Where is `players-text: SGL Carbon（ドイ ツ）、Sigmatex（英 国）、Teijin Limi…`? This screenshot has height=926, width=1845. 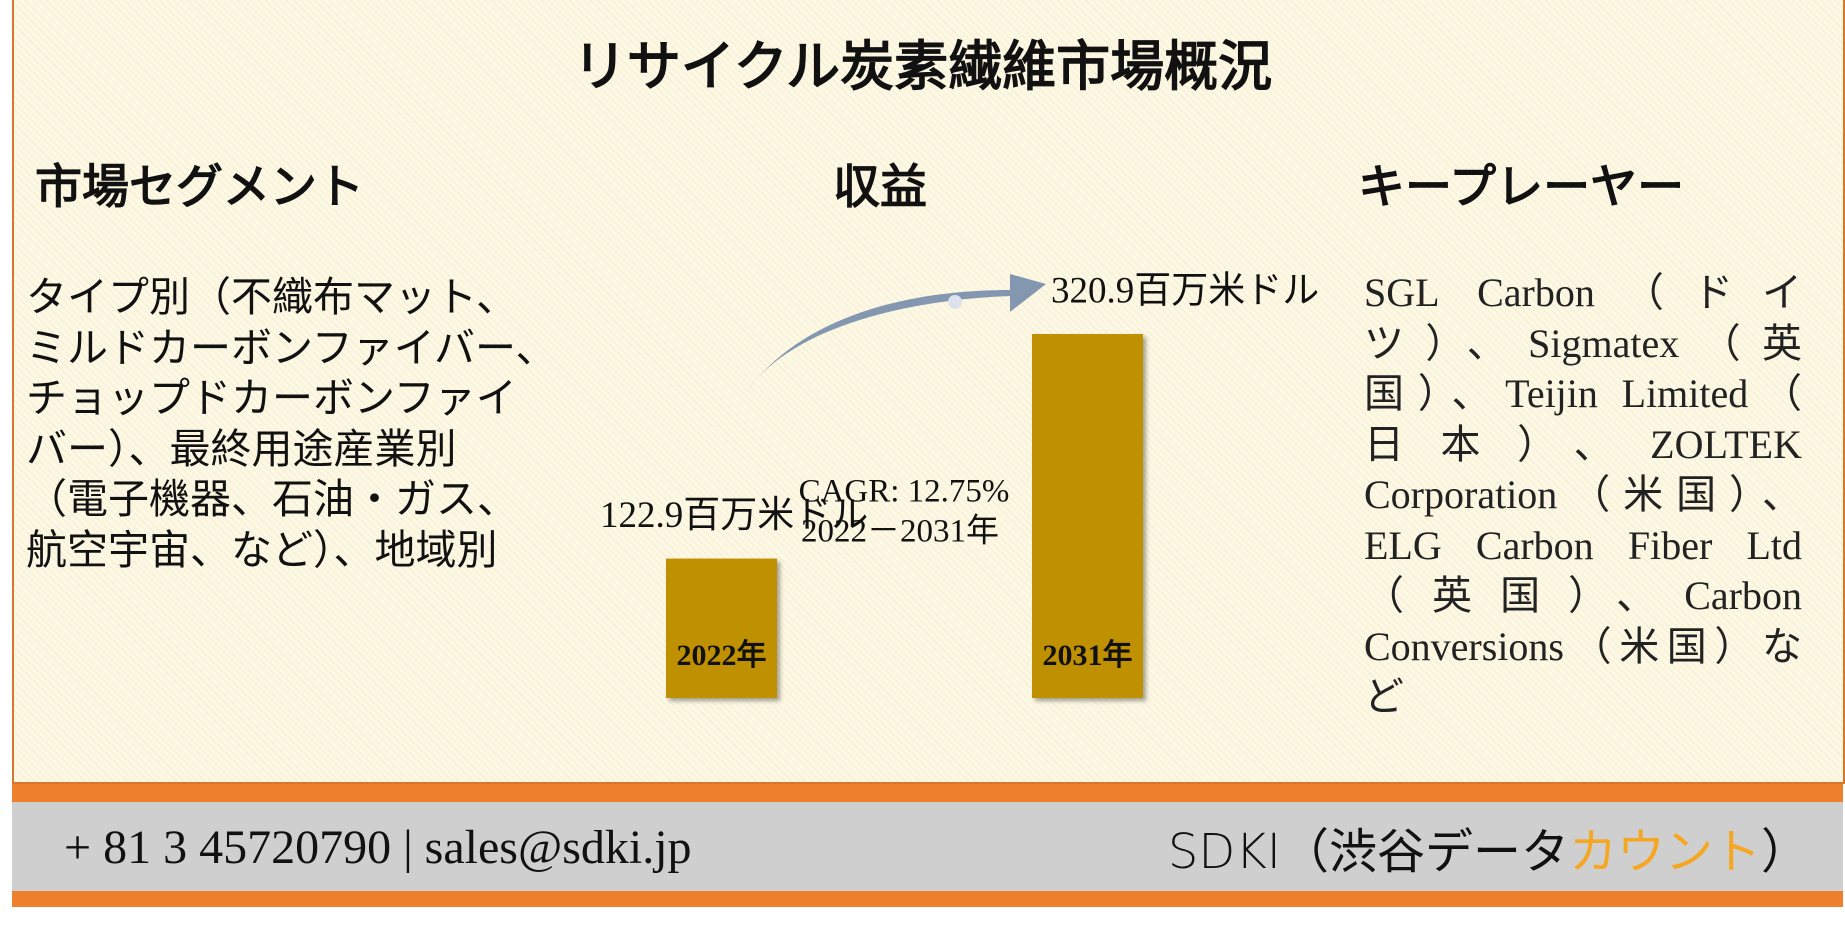 players-text: SGL Carbon（ドイ ツ）、Sigmatex（英 国）、Teijin Limi… is located at coordinates (1583, 495).